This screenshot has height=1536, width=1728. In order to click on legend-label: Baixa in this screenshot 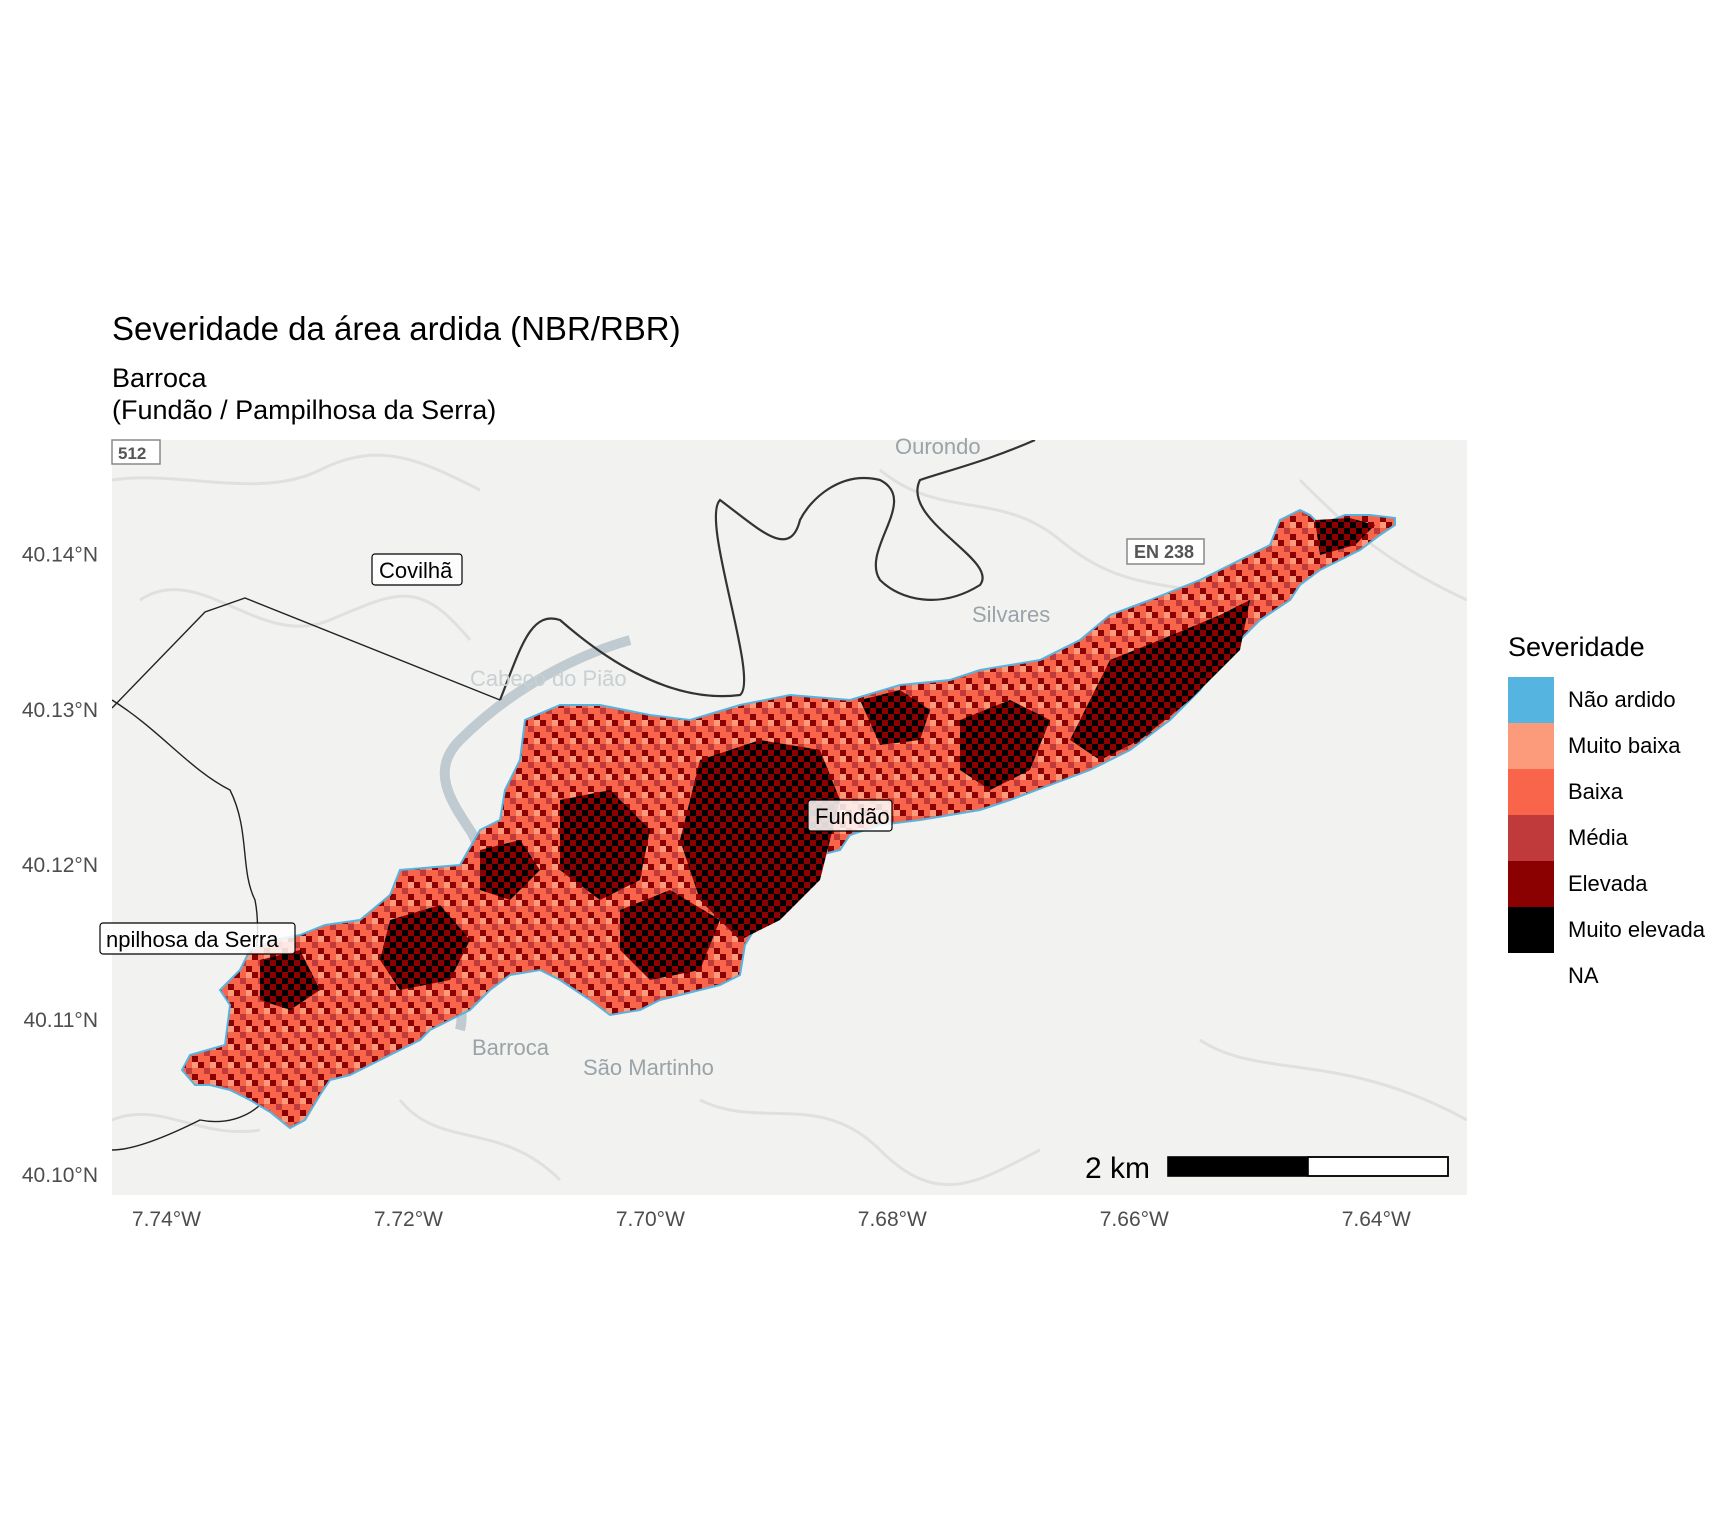, I will do `click(1596, 791)`.